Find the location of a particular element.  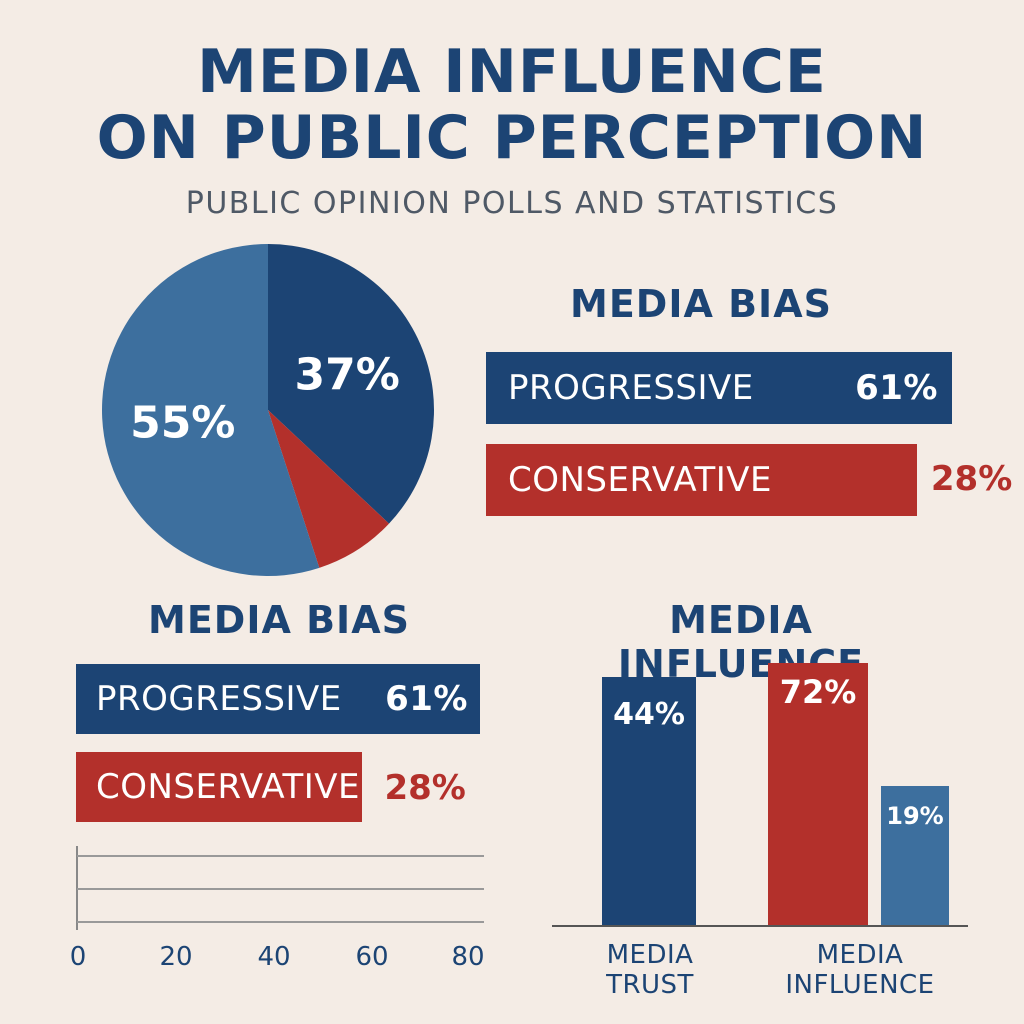

bar-progressive-top: PROGRESSIVE 61% is located at coordinates (719, 388).